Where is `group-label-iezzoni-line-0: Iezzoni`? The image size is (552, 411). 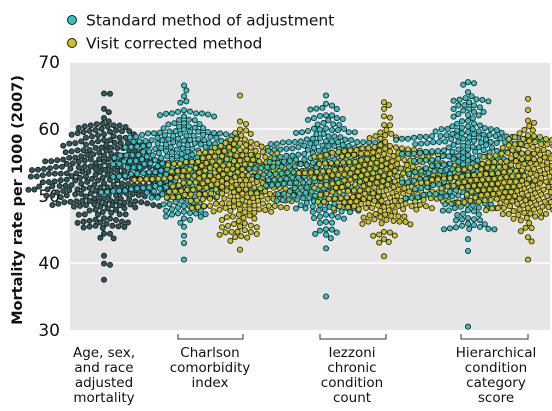 group-label-iezzoni-line-0: Iezzoni is located at coordinates (351, 353).